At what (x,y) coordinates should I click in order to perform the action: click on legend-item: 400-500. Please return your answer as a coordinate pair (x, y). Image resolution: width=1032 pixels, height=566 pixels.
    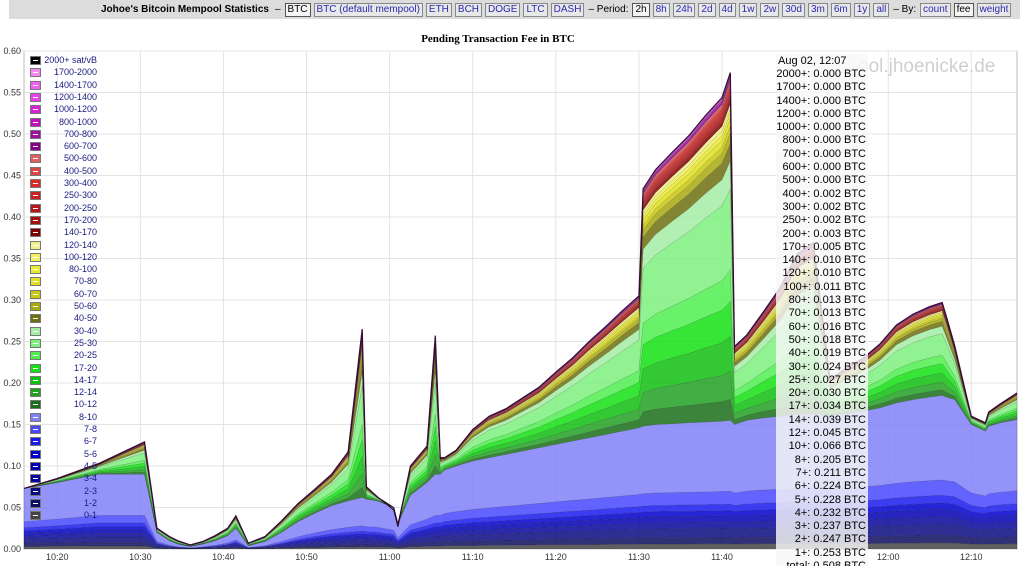
    Looking at the image, I should click on (62, 172).